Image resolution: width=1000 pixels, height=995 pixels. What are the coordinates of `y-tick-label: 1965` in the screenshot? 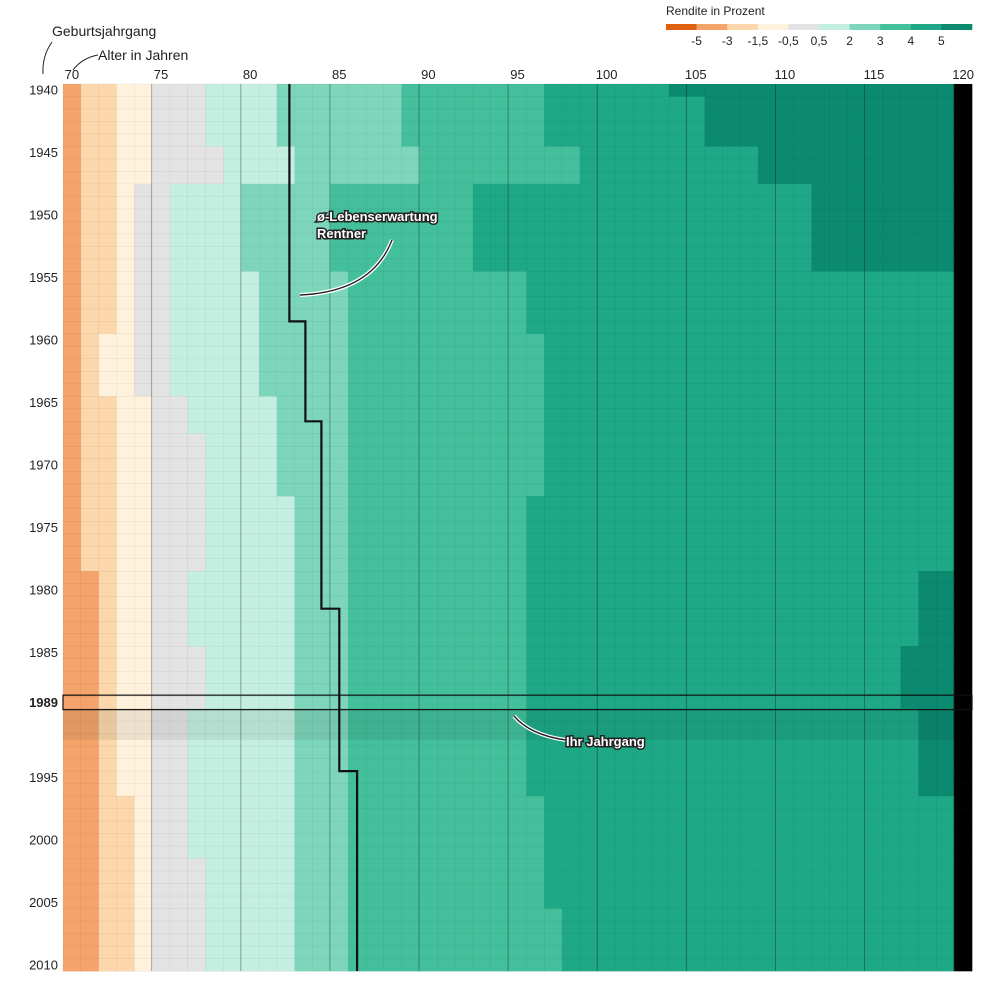 It's located at (43, 402).